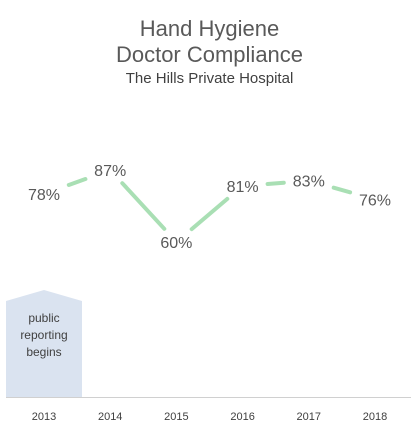 The image size is (419, 438). I want to click on data-label-2018: 76%, so click(375, 200).